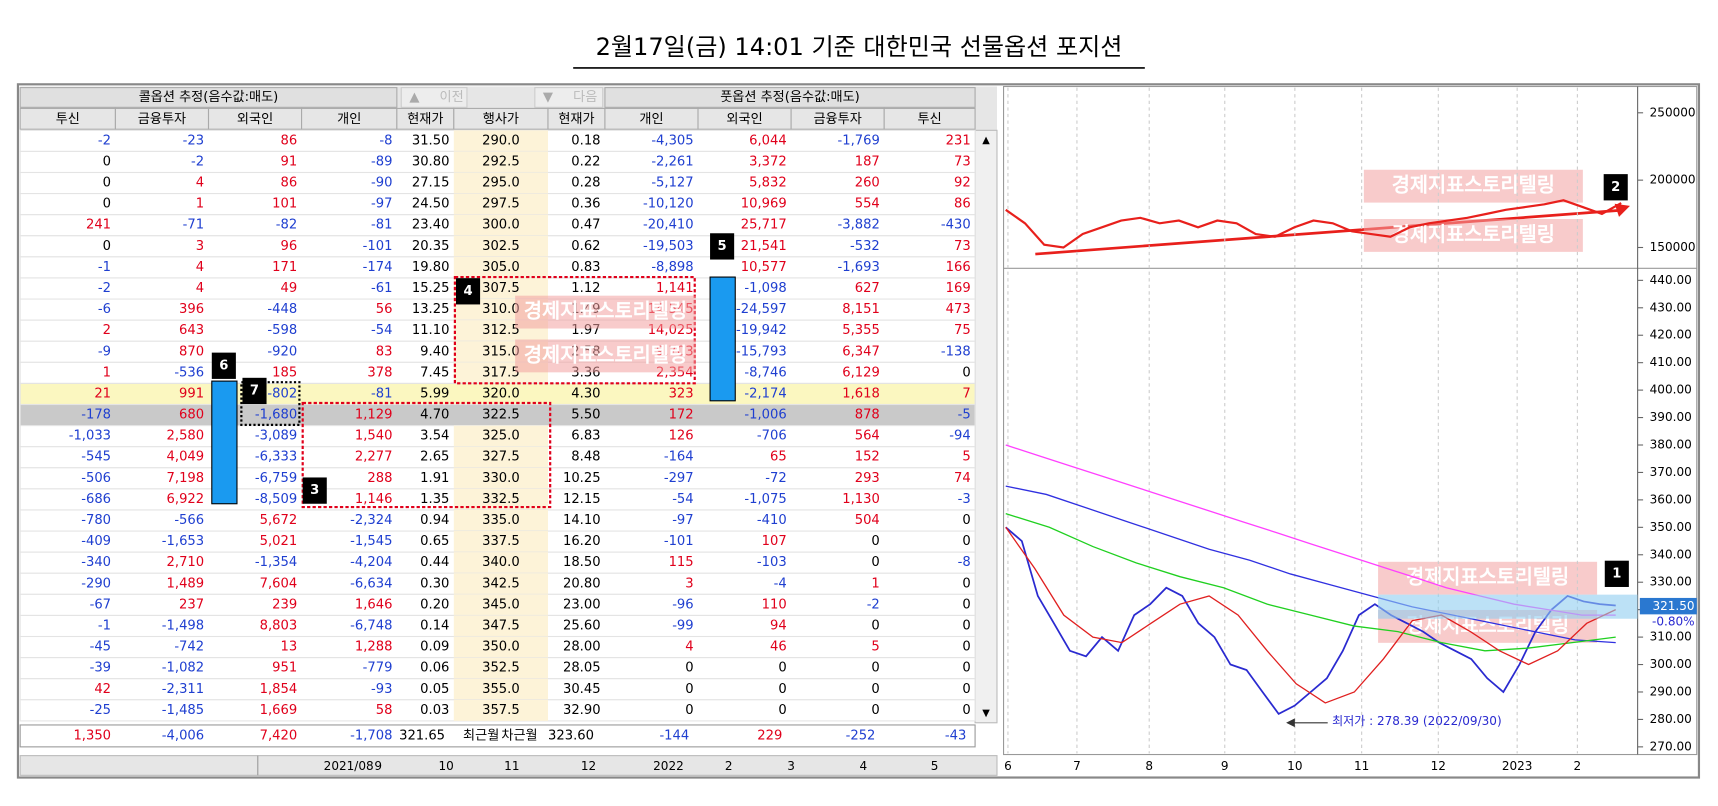 The width and height of the screenshot is (1718, 806). I want to click on table-cell: -54, so click(381, 330).